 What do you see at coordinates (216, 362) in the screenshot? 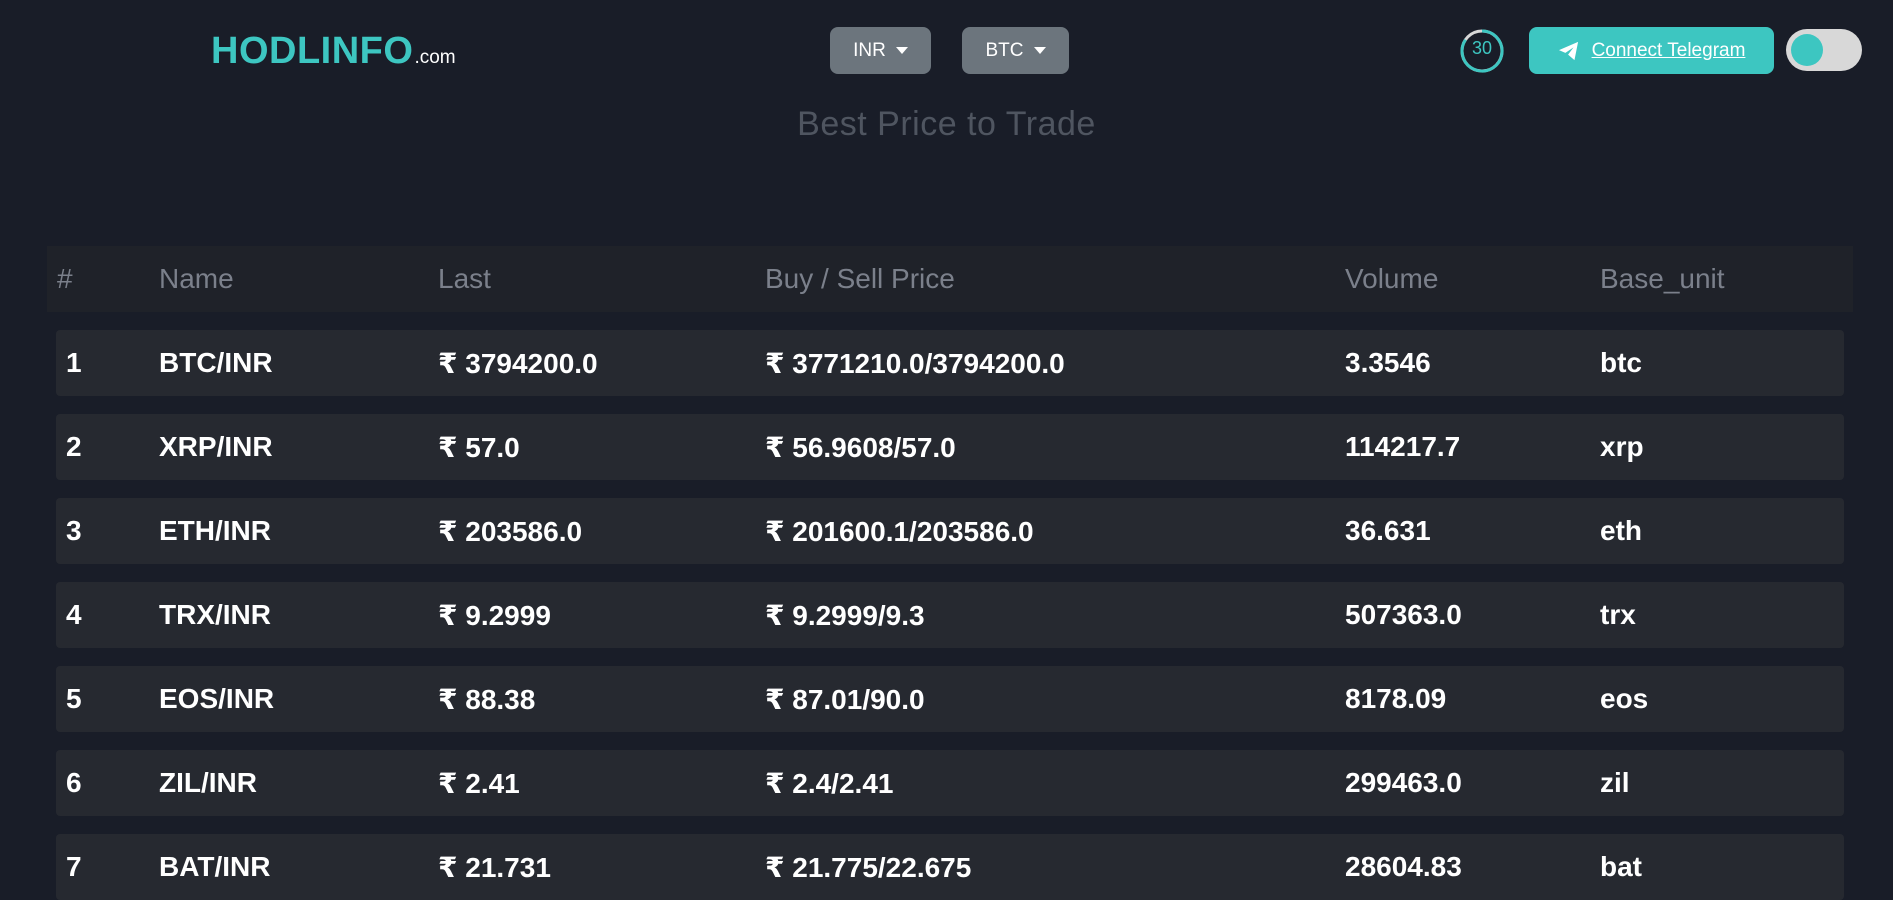
I see `row-name: BTC/INR` at bounding box center [216, 362].